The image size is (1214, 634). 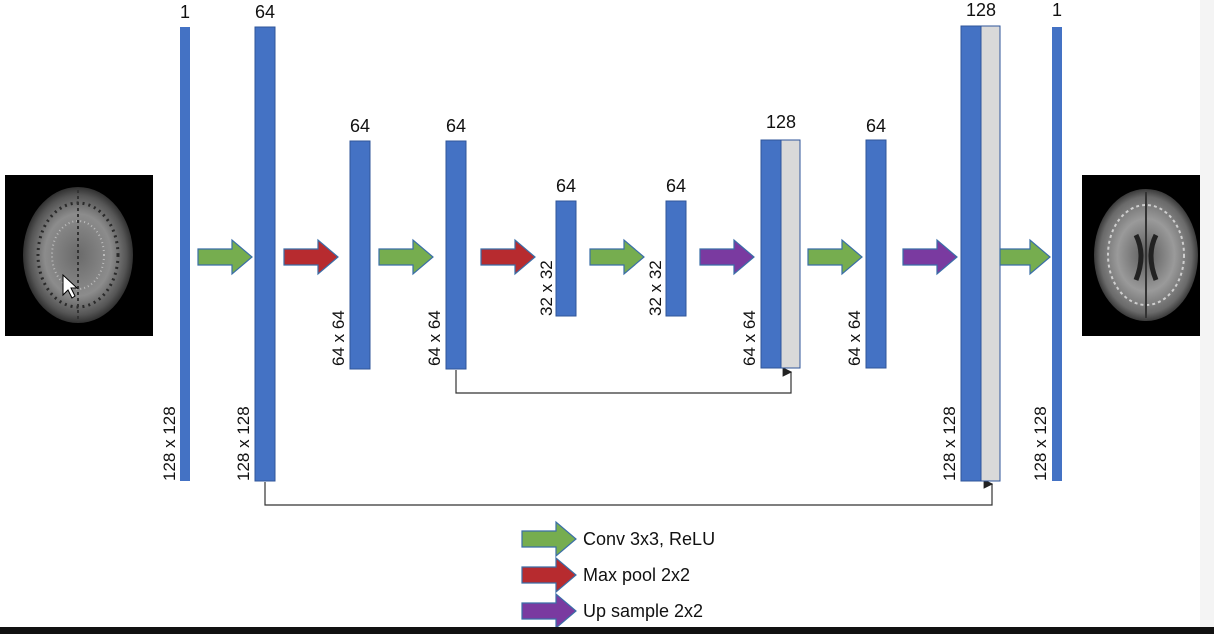 I want to click on conv-arrow-icon, so click(x=549, y=539).